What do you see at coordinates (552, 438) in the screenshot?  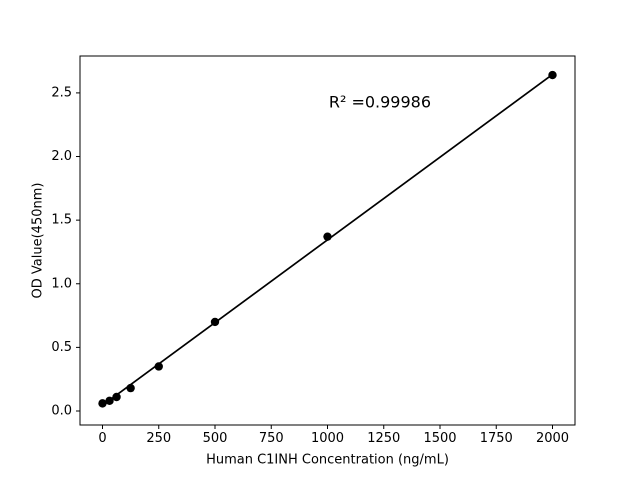 I see `x-tick-label: 2000` at bounding box center [552, 438].